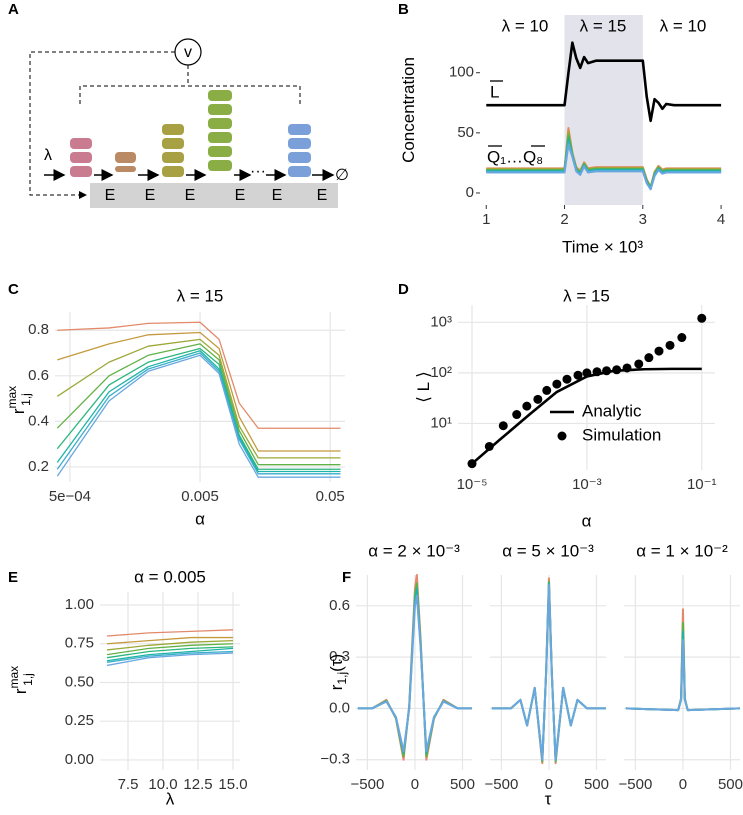 This screenshot has width=743, height=815. Describe the element at coordinates (102, 125) in the screenshot. I see `feedback-line` at that location.